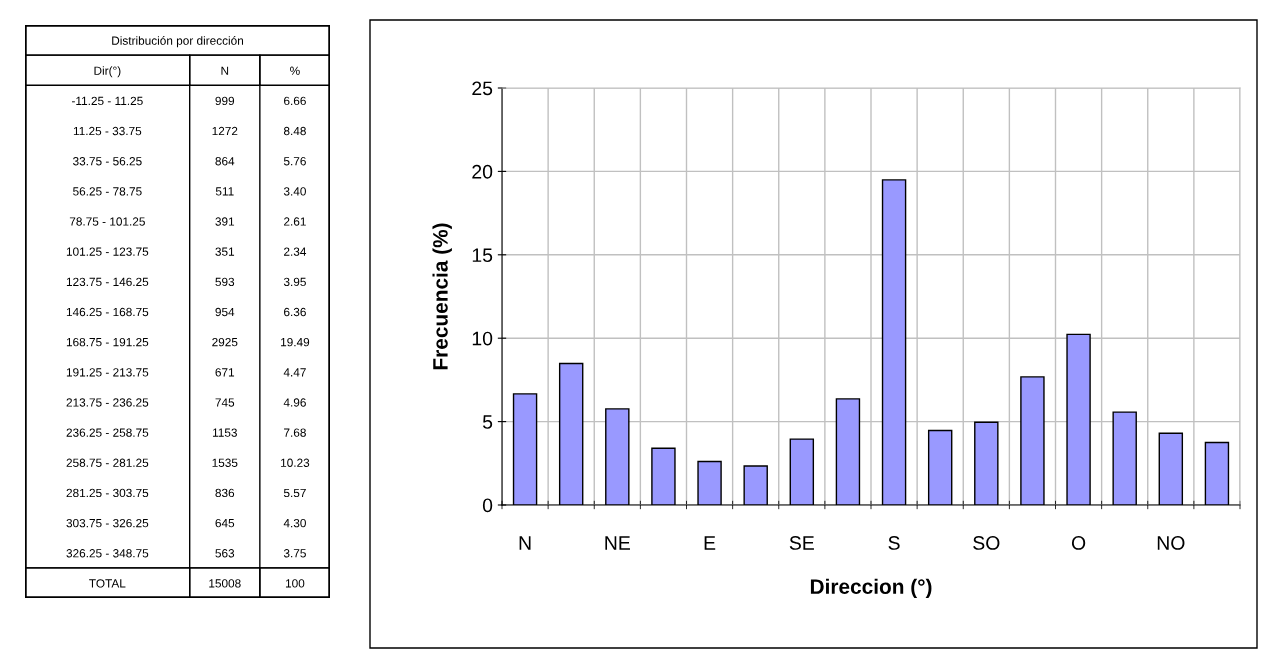 The image size is (1282, 660). What do you see at coordinates (294, 131) in the screenshot?
I see `data-label: 8.48` at bounding box center [294, 131].